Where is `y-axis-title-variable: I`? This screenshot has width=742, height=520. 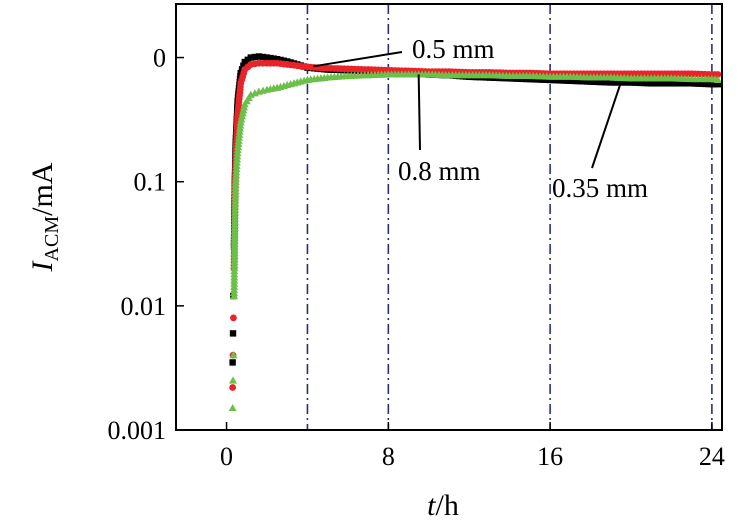 y-axis-title-variable: I is located at coordinates (42, 265).